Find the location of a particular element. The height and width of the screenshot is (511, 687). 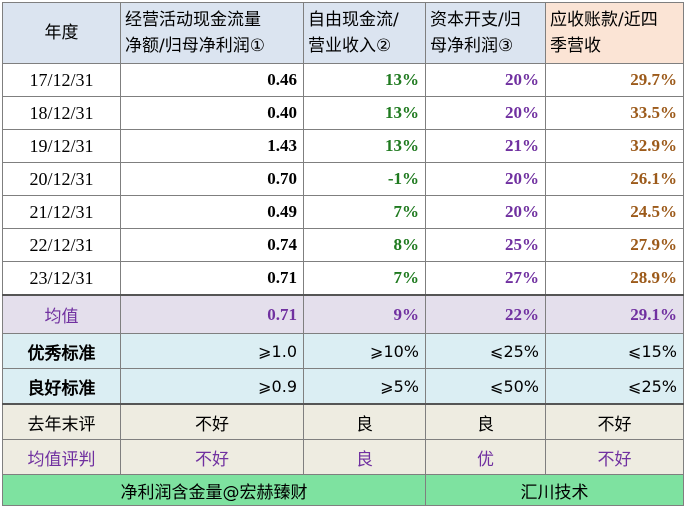

header-receivables-ratio: 应收账款/近四 季营收 is located at coordinates (614, 33).